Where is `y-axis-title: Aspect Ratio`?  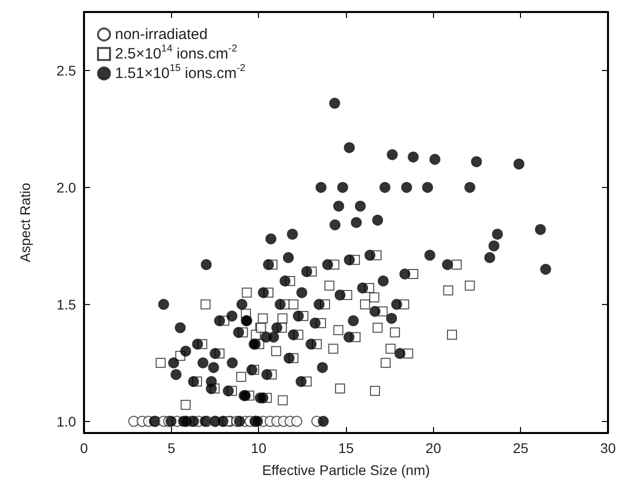 y-axis-title: Aspect Ratio is located at coordinates (25, 222).